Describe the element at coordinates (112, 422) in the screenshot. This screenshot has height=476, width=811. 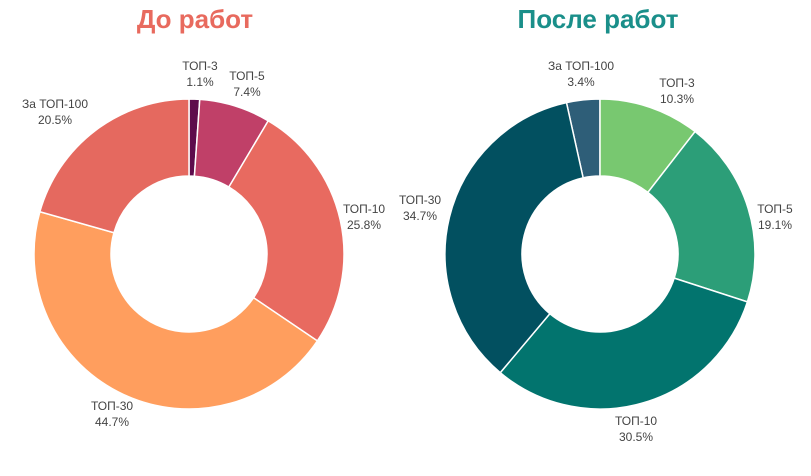
I see `slice-label-value: 44.7%` at that location.